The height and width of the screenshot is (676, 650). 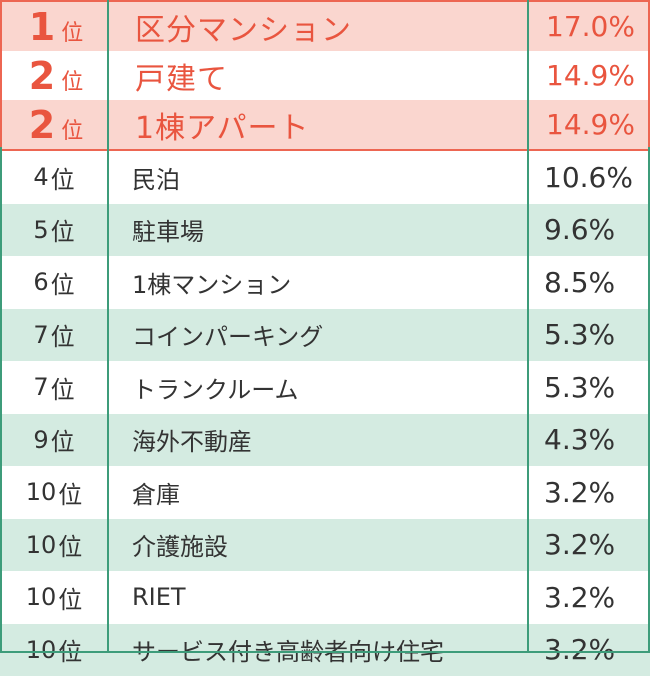 I want to click on category-cell: トランクルーム, so click(x=318, y=387).